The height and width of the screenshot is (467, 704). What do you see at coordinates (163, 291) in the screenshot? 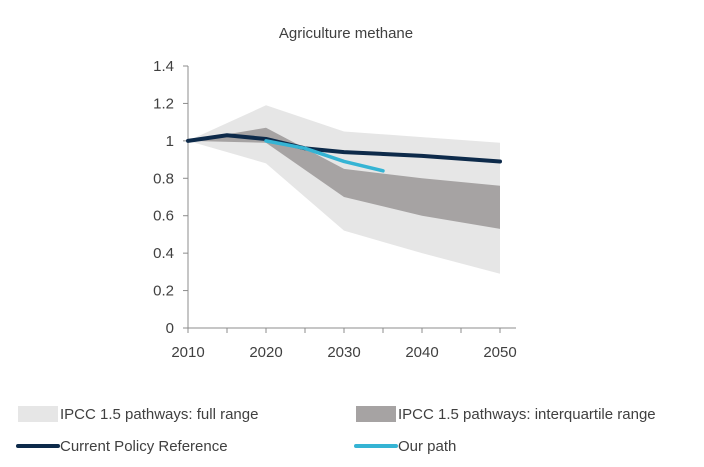
I see `y-tick-label: 0.2` at bounding box center [163, 291].